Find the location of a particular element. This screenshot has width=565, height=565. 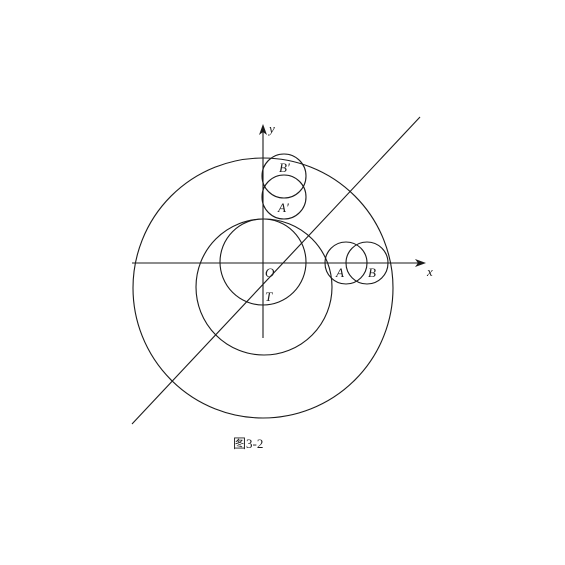

x-axis-arrow is located at coordinates (420, 263).